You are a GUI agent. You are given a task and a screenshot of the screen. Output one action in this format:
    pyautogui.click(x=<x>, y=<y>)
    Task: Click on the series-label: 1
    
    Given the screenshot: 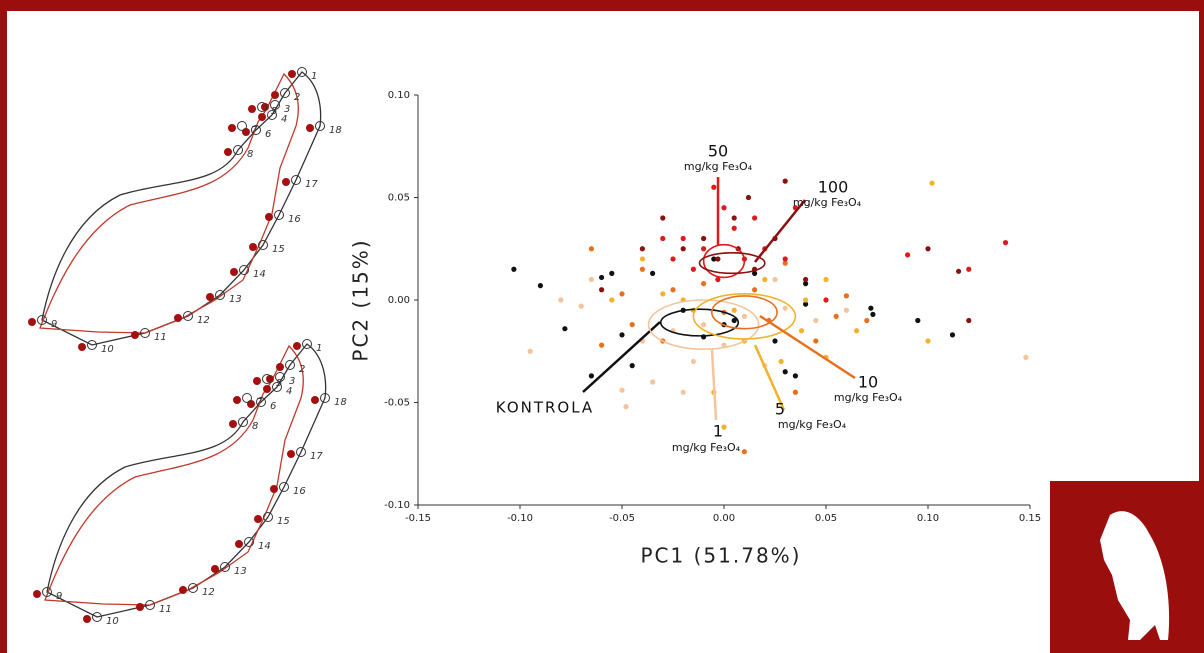 What is the action you would take?
    pyautogui.click(x=718, y=431)
    